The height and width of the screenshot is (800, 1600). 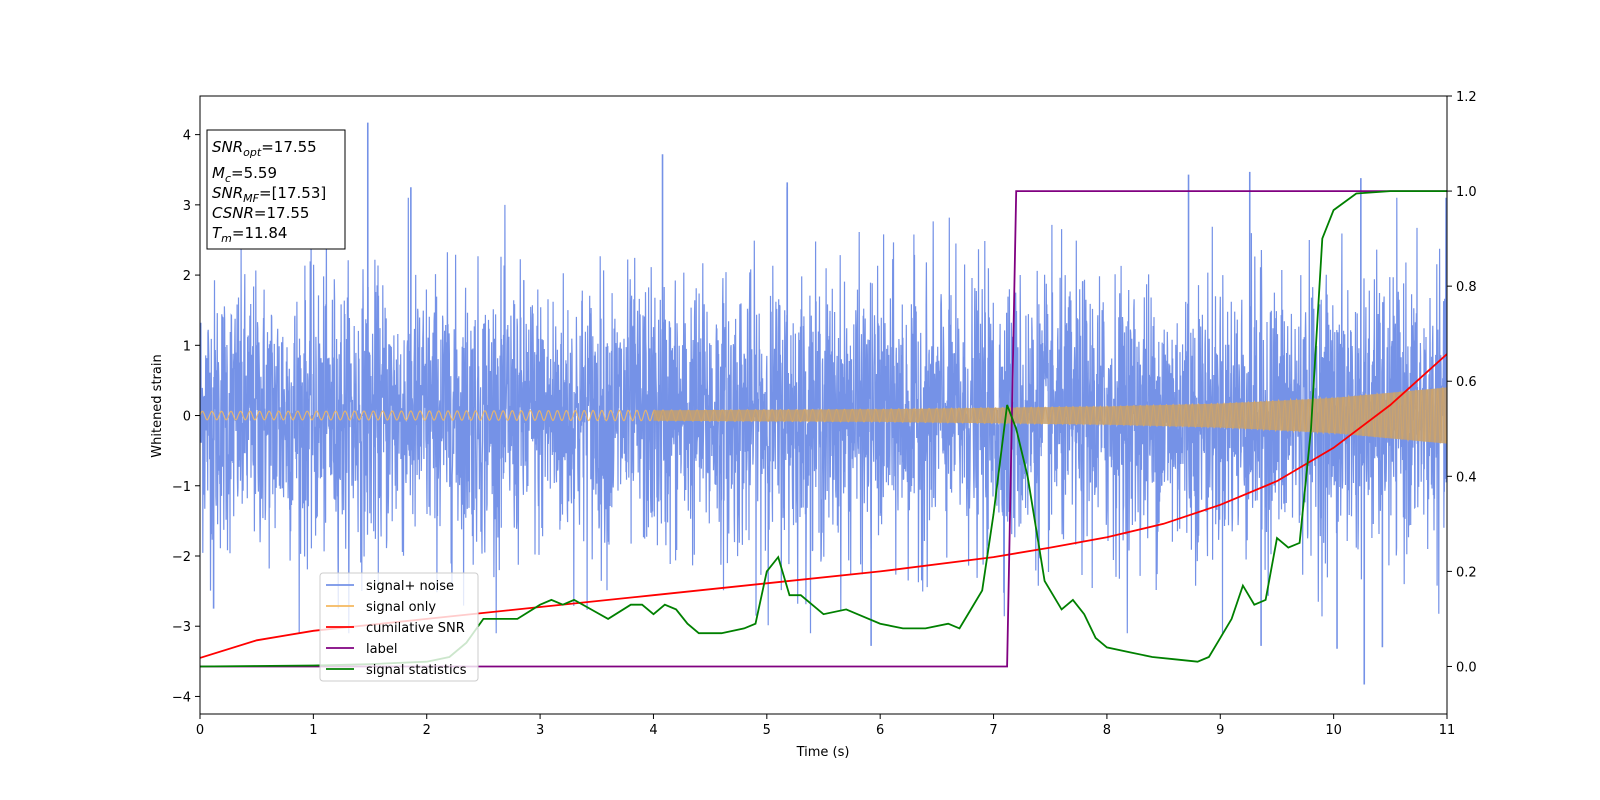 What do you see at coordinates (540, 730) in the screenshot?
I see `x-tick-label: 3` at bounding box center [540, 730].